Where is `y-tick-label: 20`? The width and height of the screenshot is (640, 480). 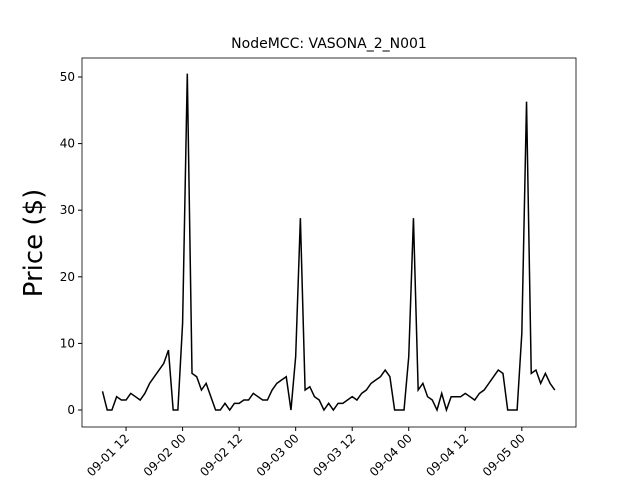
y-tick-label: 20 is located at coordinates (67, 277).